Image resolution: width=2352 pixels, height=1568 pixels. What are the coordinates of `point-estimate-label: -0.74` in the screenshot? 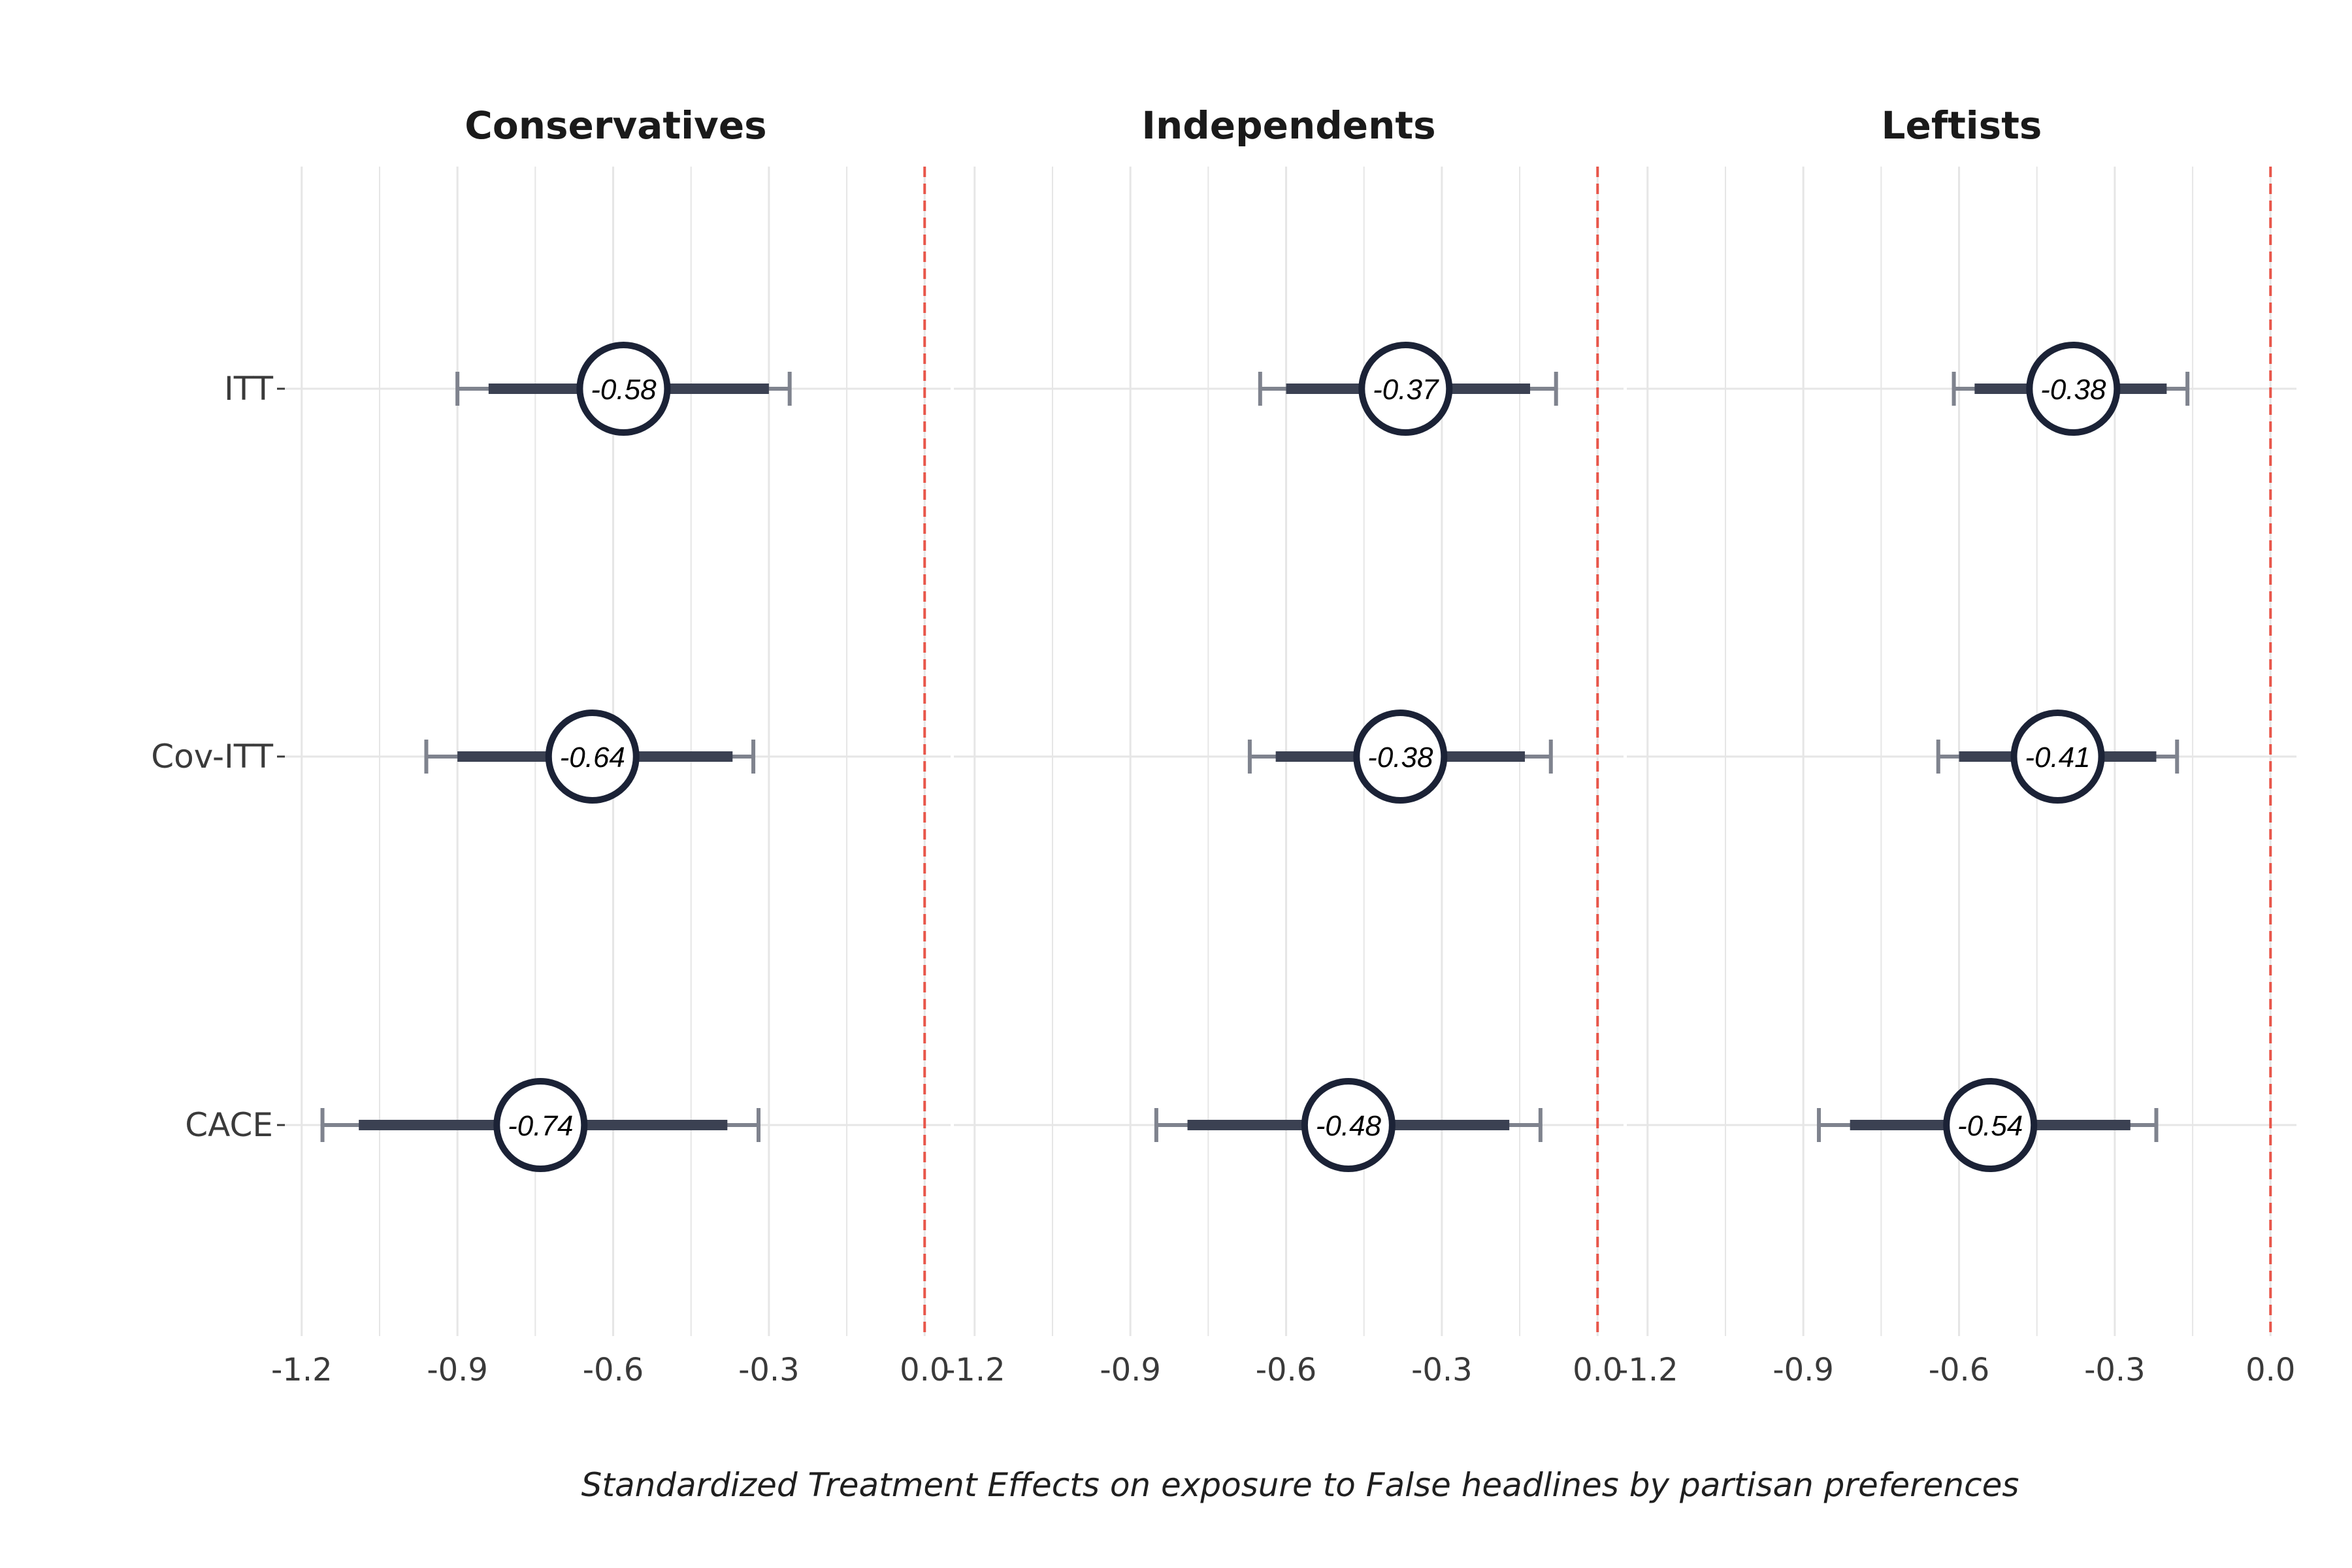 It's located at (540, 1126).